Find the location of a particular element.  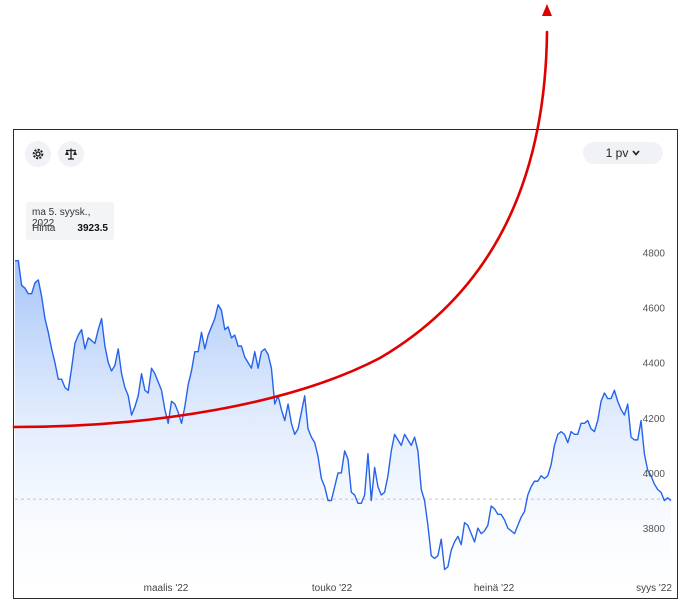

scale-icon is located at coordinates (71, 154).